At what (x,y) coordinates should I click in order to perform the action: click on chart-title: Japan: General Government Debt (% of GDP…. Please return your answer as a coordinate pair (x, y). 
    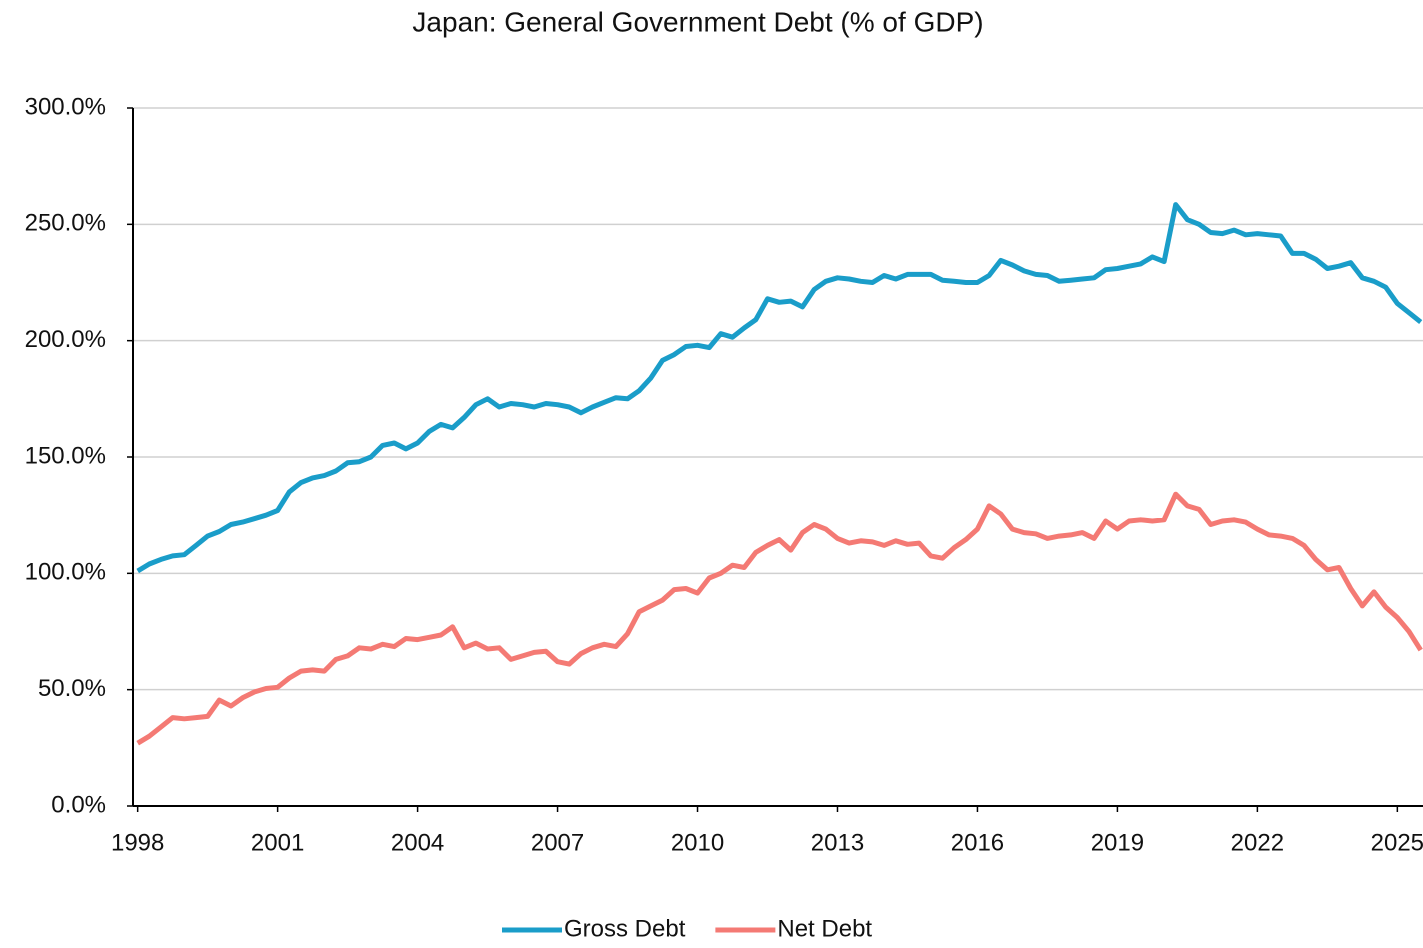
    Looking at the image, I should click on (697, 21).